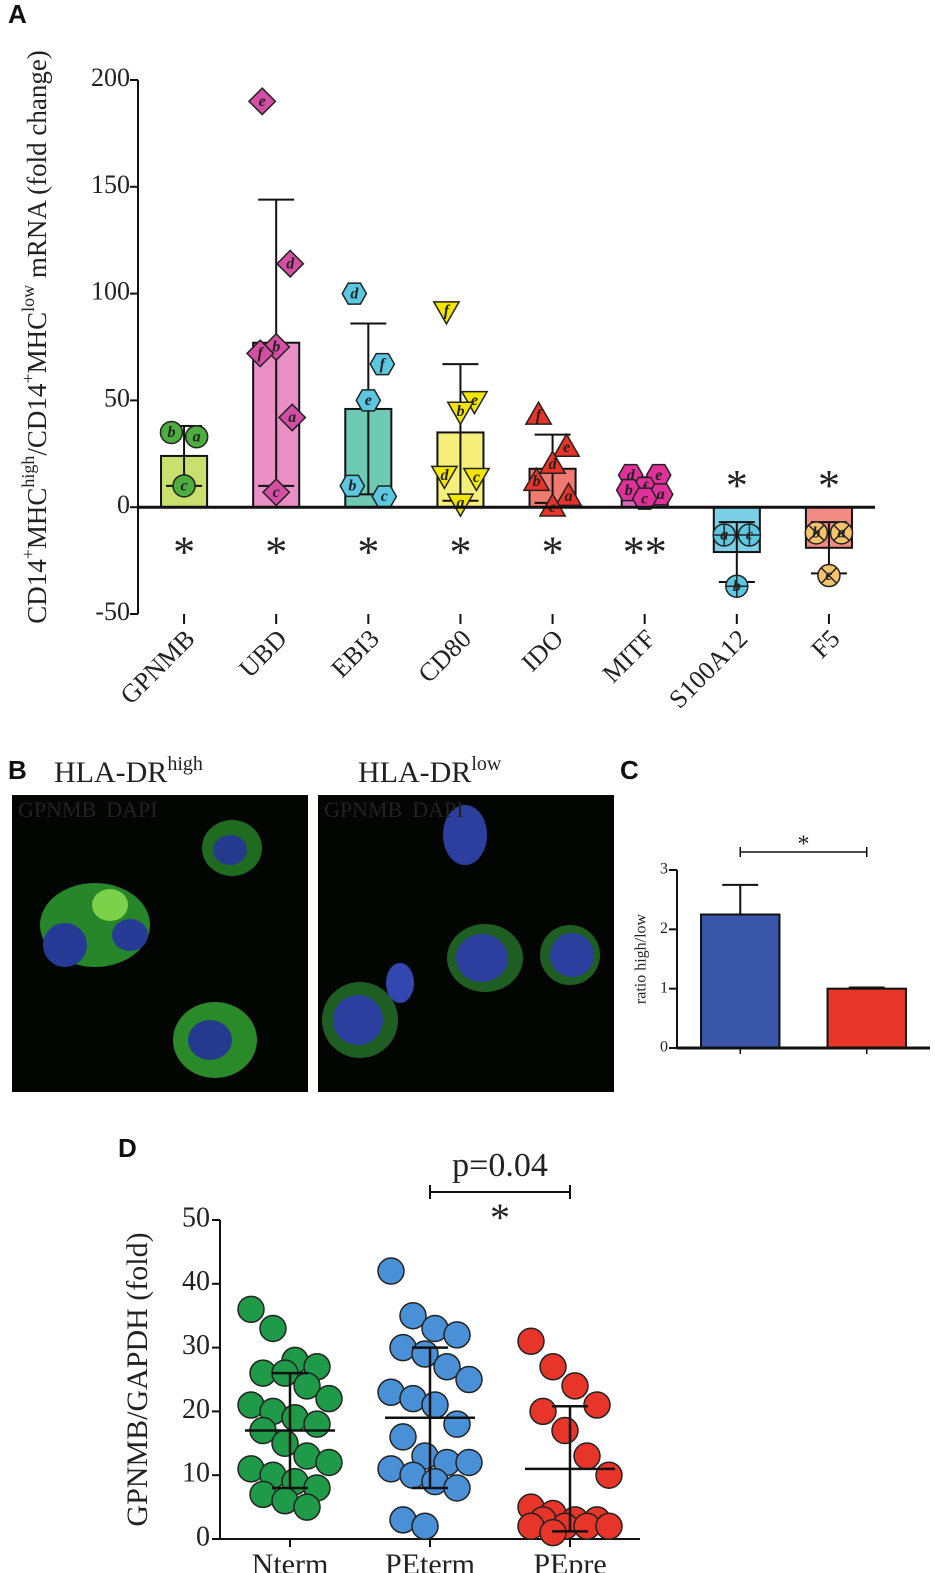 The height and width of the screenshot is (1573, 935). Describe the element at coordinates (28, 472) in the screenshot. I see `y-axis-label-part: high` at that location.